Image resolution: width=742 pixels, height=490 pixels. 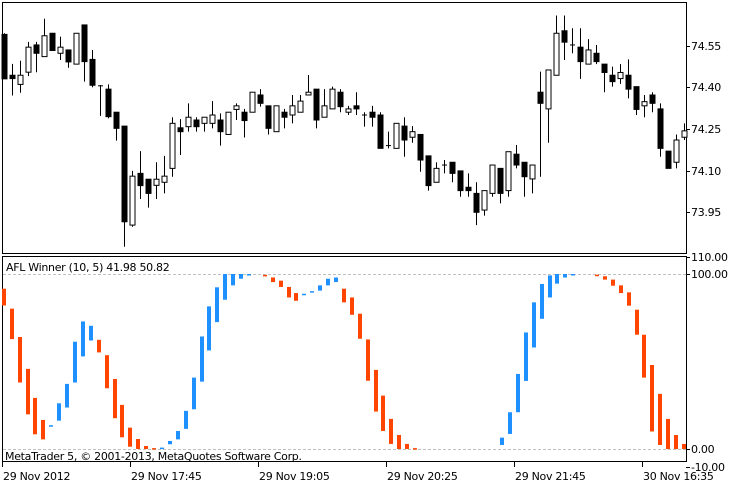 I want to click on price-axis-label: 74.55, so click(x=706, y=46).